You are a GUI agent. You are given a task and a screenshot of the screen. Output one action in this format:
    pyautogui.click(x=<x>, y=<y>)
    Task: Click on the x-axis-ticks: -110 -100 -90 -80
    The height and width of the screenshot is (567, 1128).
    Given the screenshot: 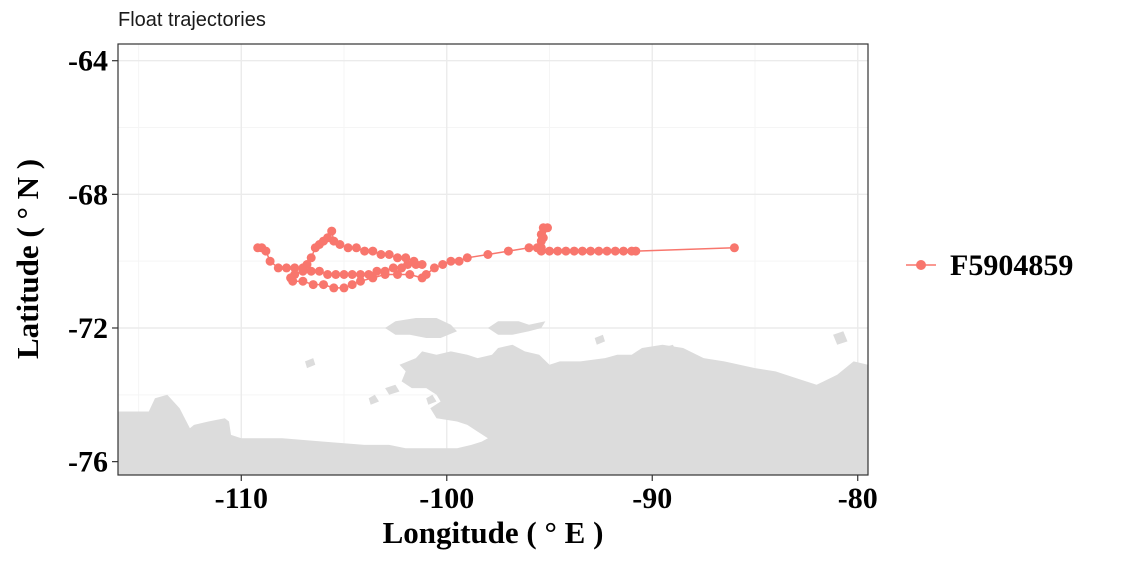 What is the action you would take?
    pyautogui.click(x=546, y=495)
    